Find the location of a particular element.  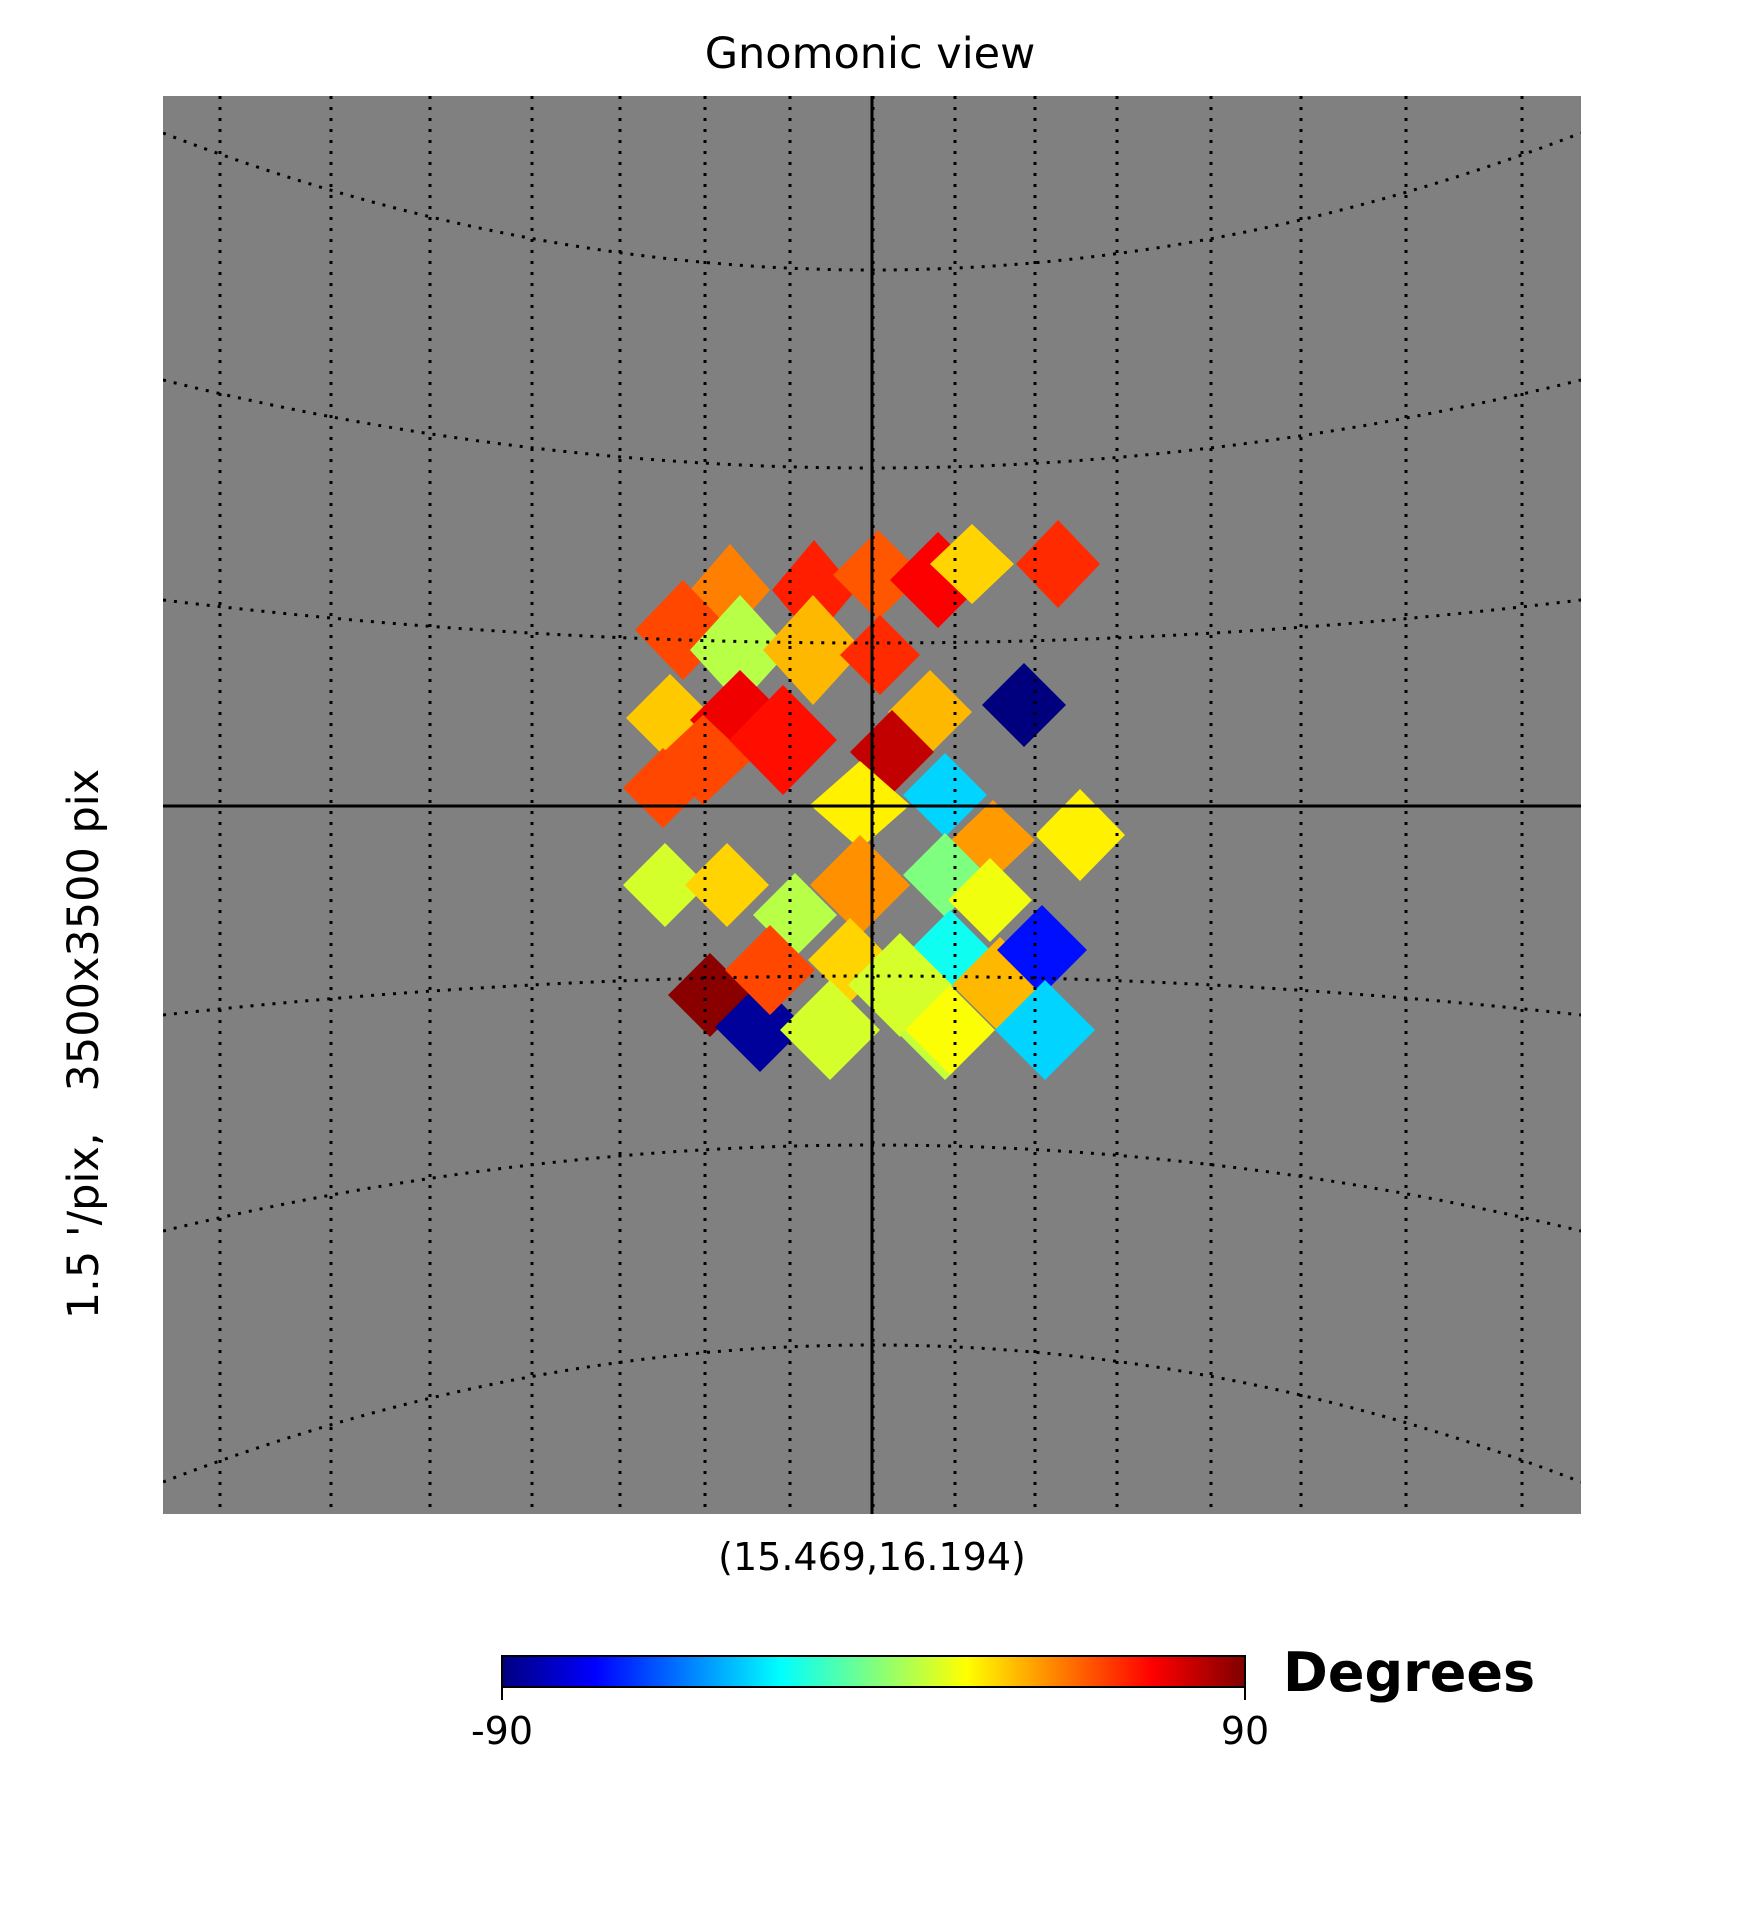

resolution-label: 1.5 '/pix, 3500x3500 pix is located at coordinates (84, 1044).